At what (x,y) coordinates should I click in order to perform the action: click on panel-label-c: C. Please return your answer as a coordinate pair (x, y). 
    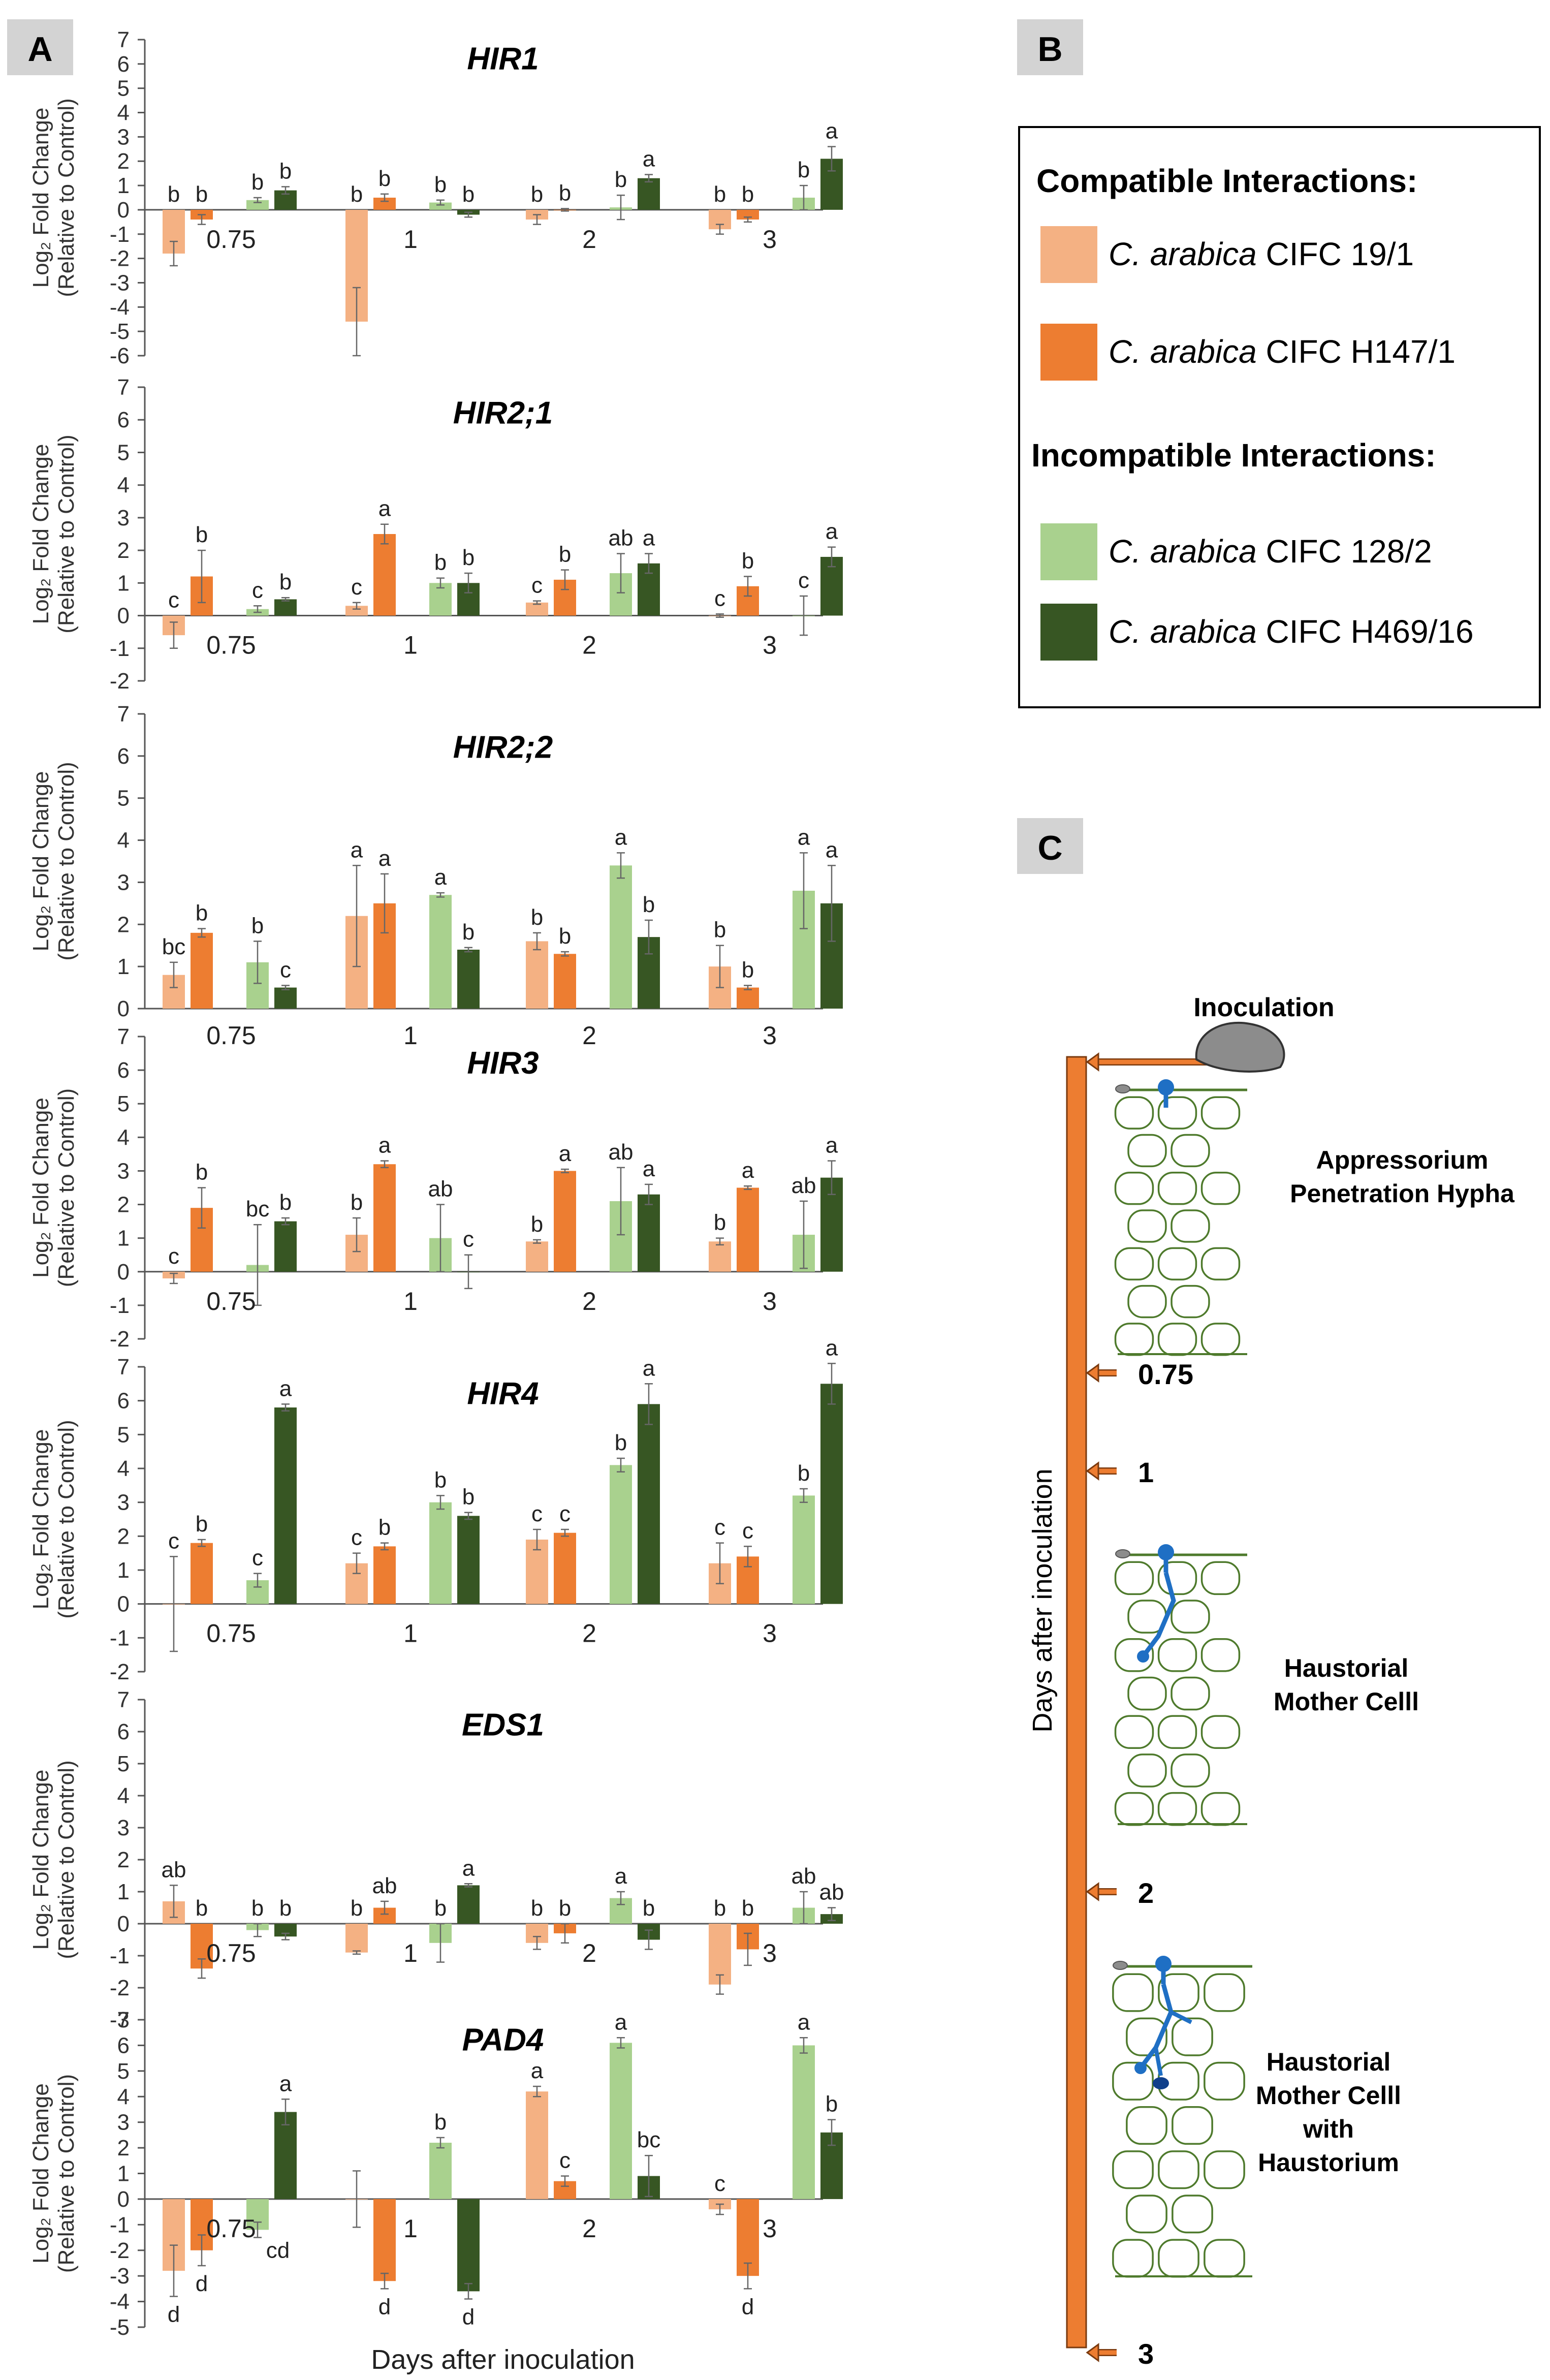
    Looking at the image, I should click on (1050, 846).